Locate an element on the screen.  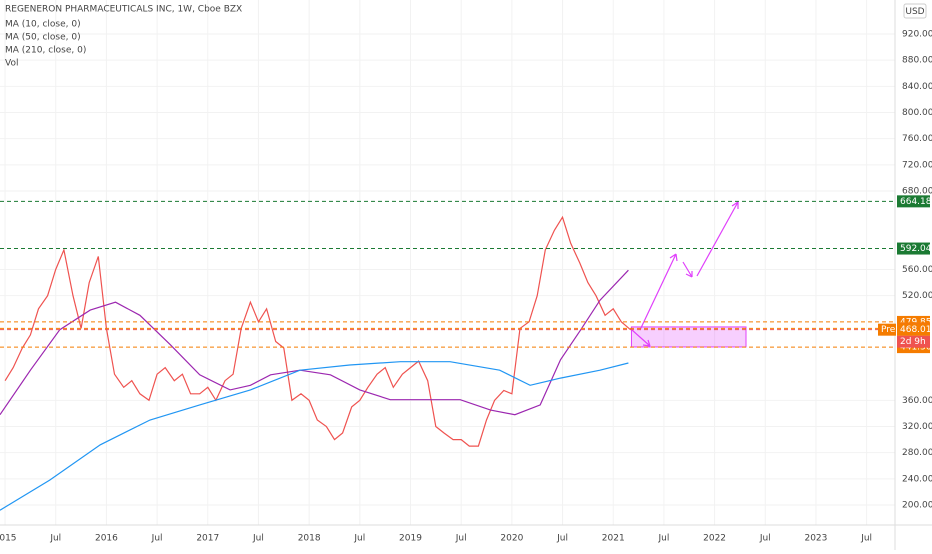
x-tick-label: 2020 is located at coordinates (511, 539).